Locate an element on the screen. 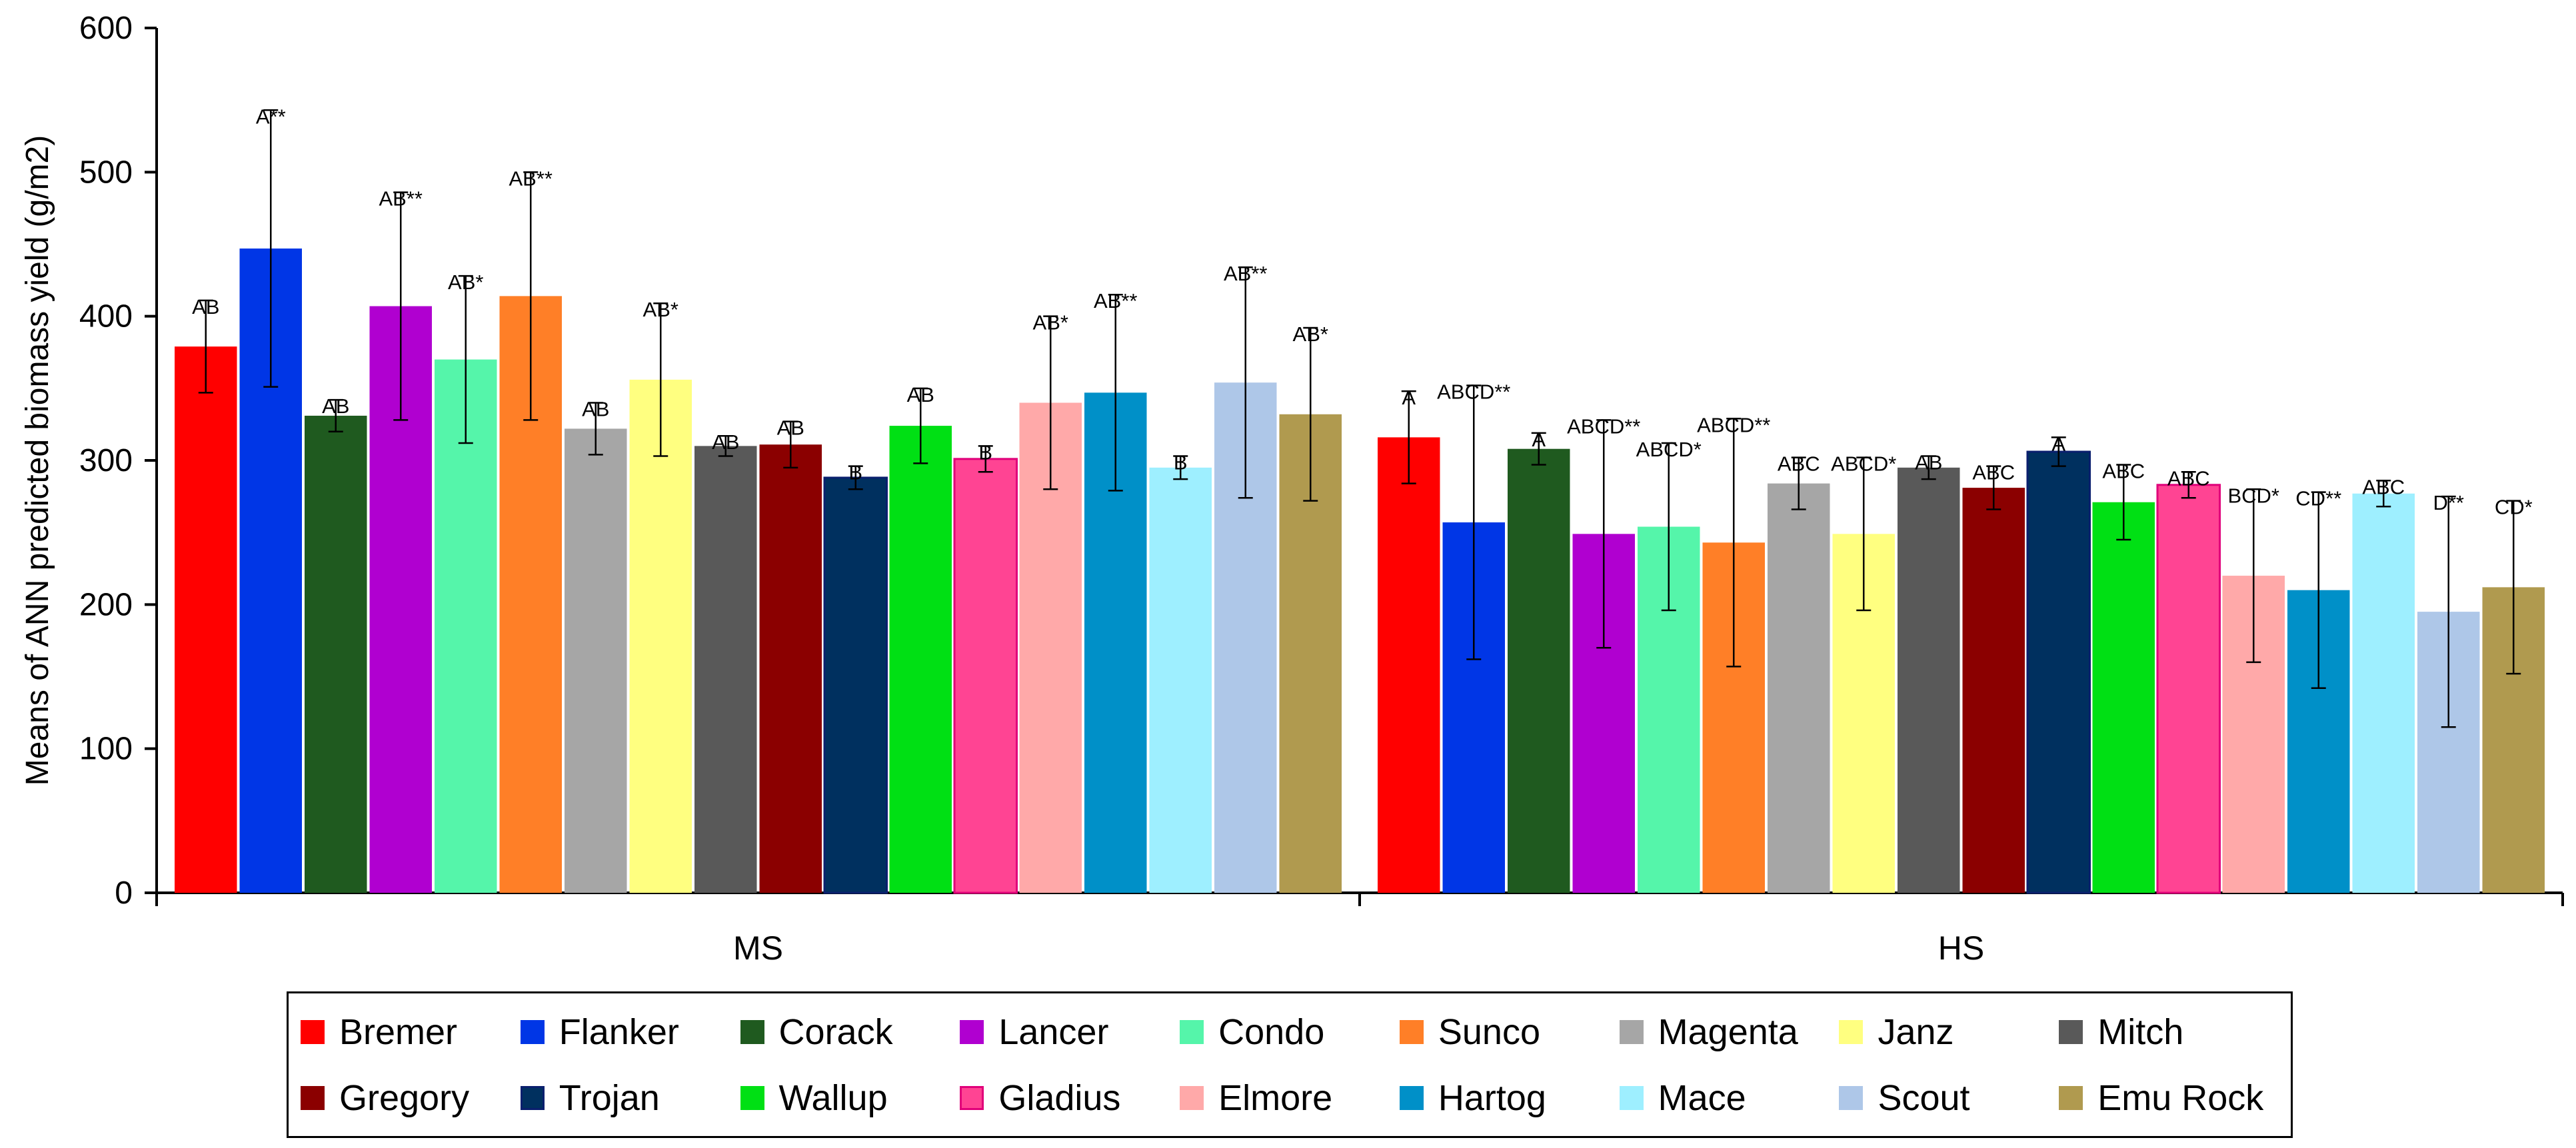 The width and height of the screenshot is (2576, 1148). legend-label: Bremer is located at coordinates (399, 1031).